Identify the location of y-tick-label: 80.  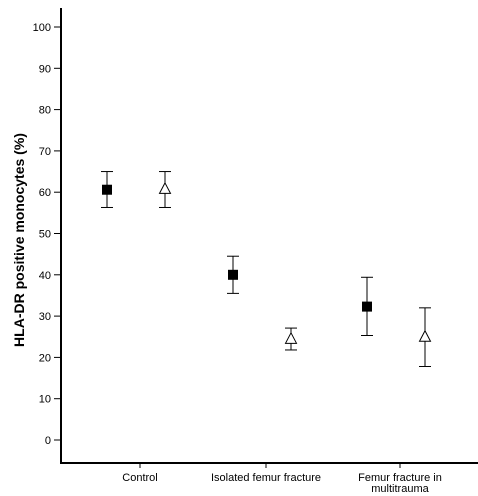
(45, 111).